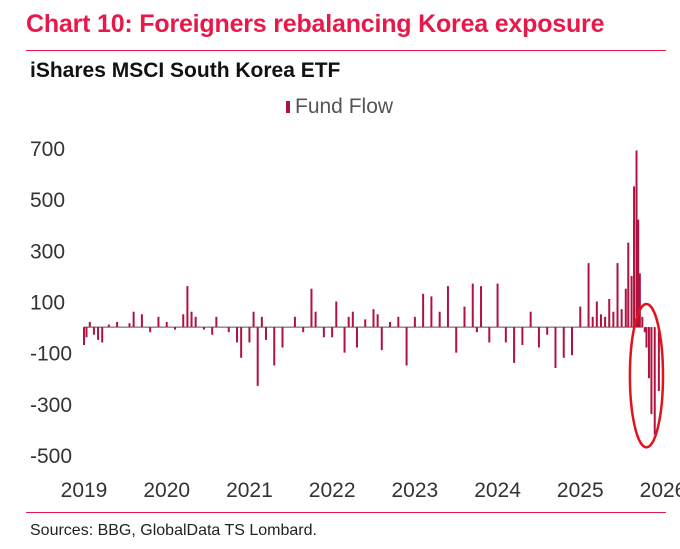 This screenshot has height=549, width=680. What do you see at coordinates (339, 107) in the screenshot?
I see `chart-legend: Fund Flow` at bounding box center [339, 107].